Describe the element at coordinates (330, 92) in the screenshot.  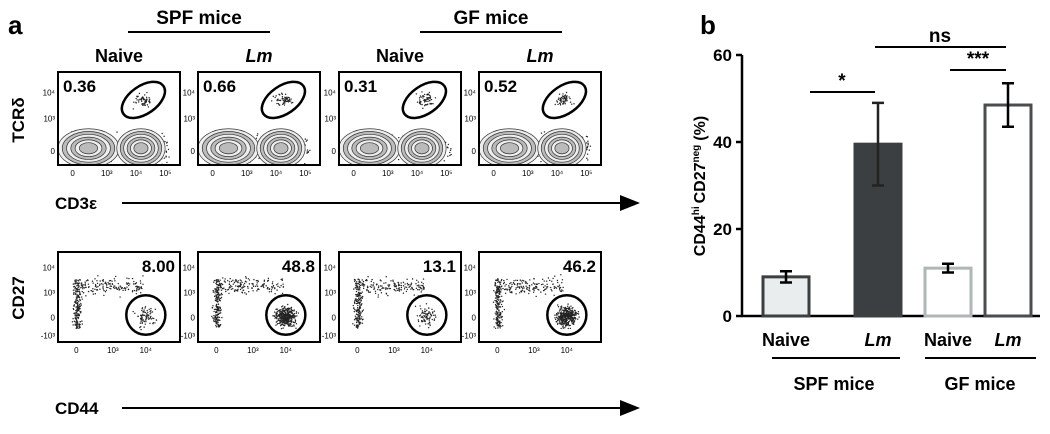
I see `y-tick-label: 10⁴` at that location.